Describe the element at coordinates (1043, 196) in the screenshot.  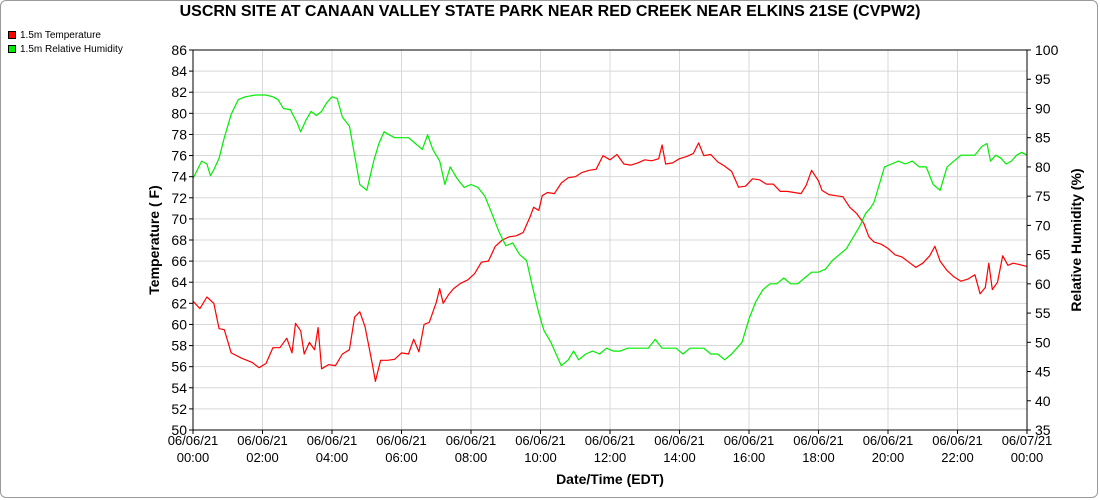
I see `right-tick-label: 75` at that location.